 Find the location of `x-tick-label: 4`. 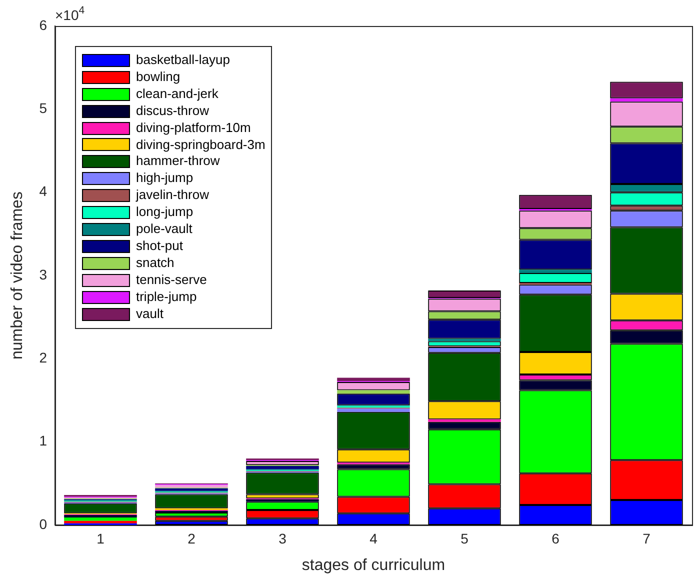

x-tick-label: 4 is located at coordinates (374, 538).